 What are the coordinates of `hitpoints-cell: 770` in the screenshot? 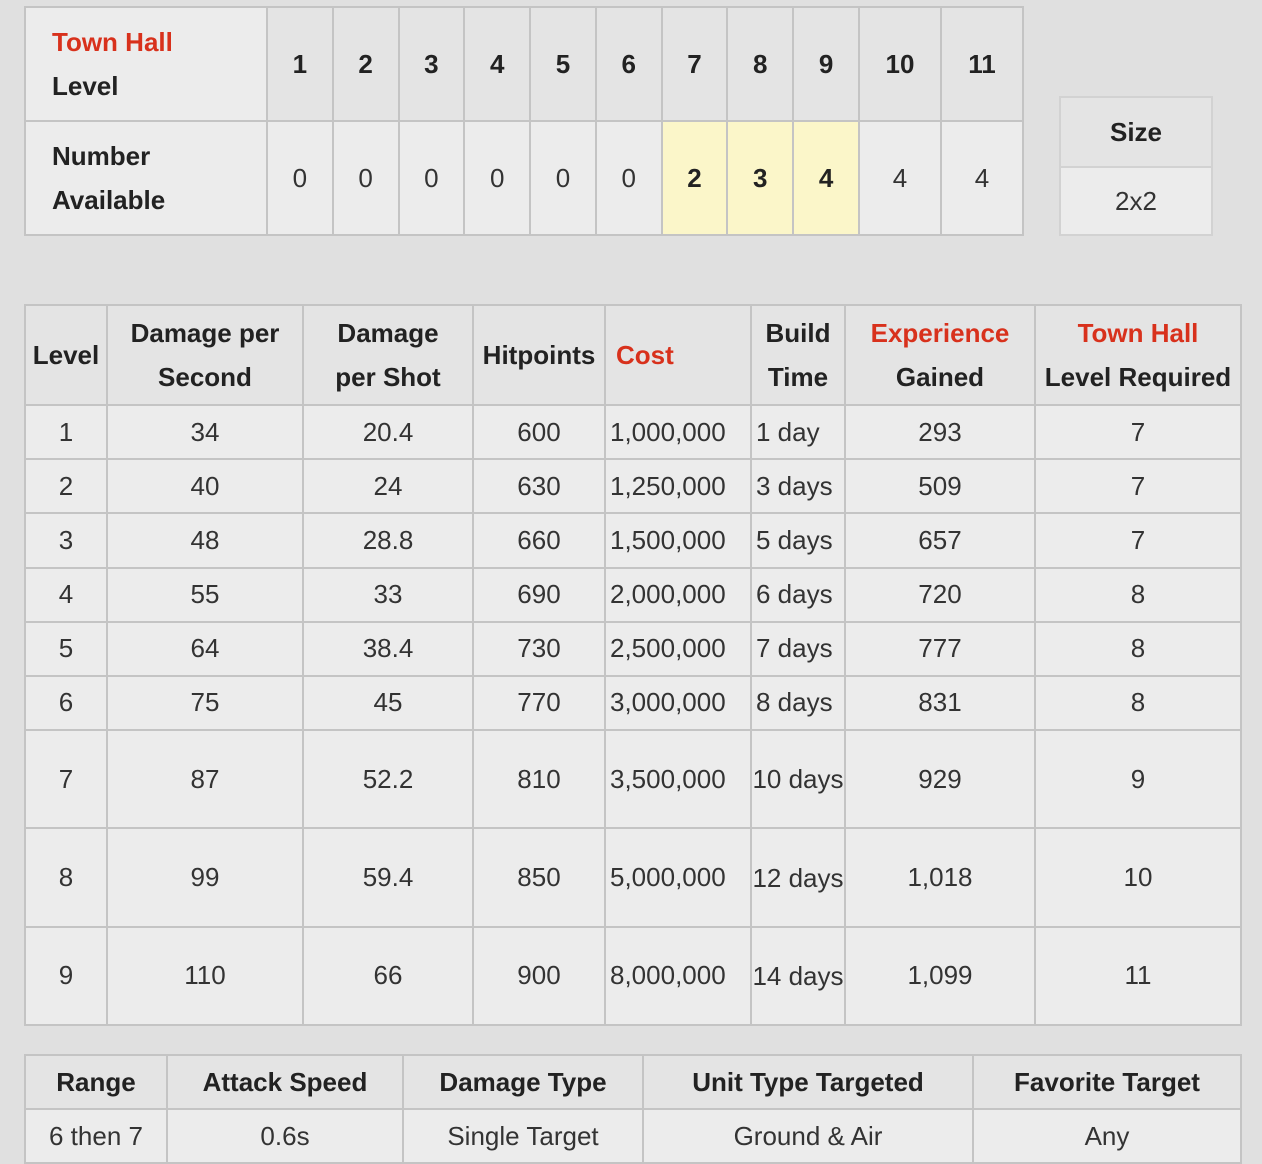 It's located at (539, 703).